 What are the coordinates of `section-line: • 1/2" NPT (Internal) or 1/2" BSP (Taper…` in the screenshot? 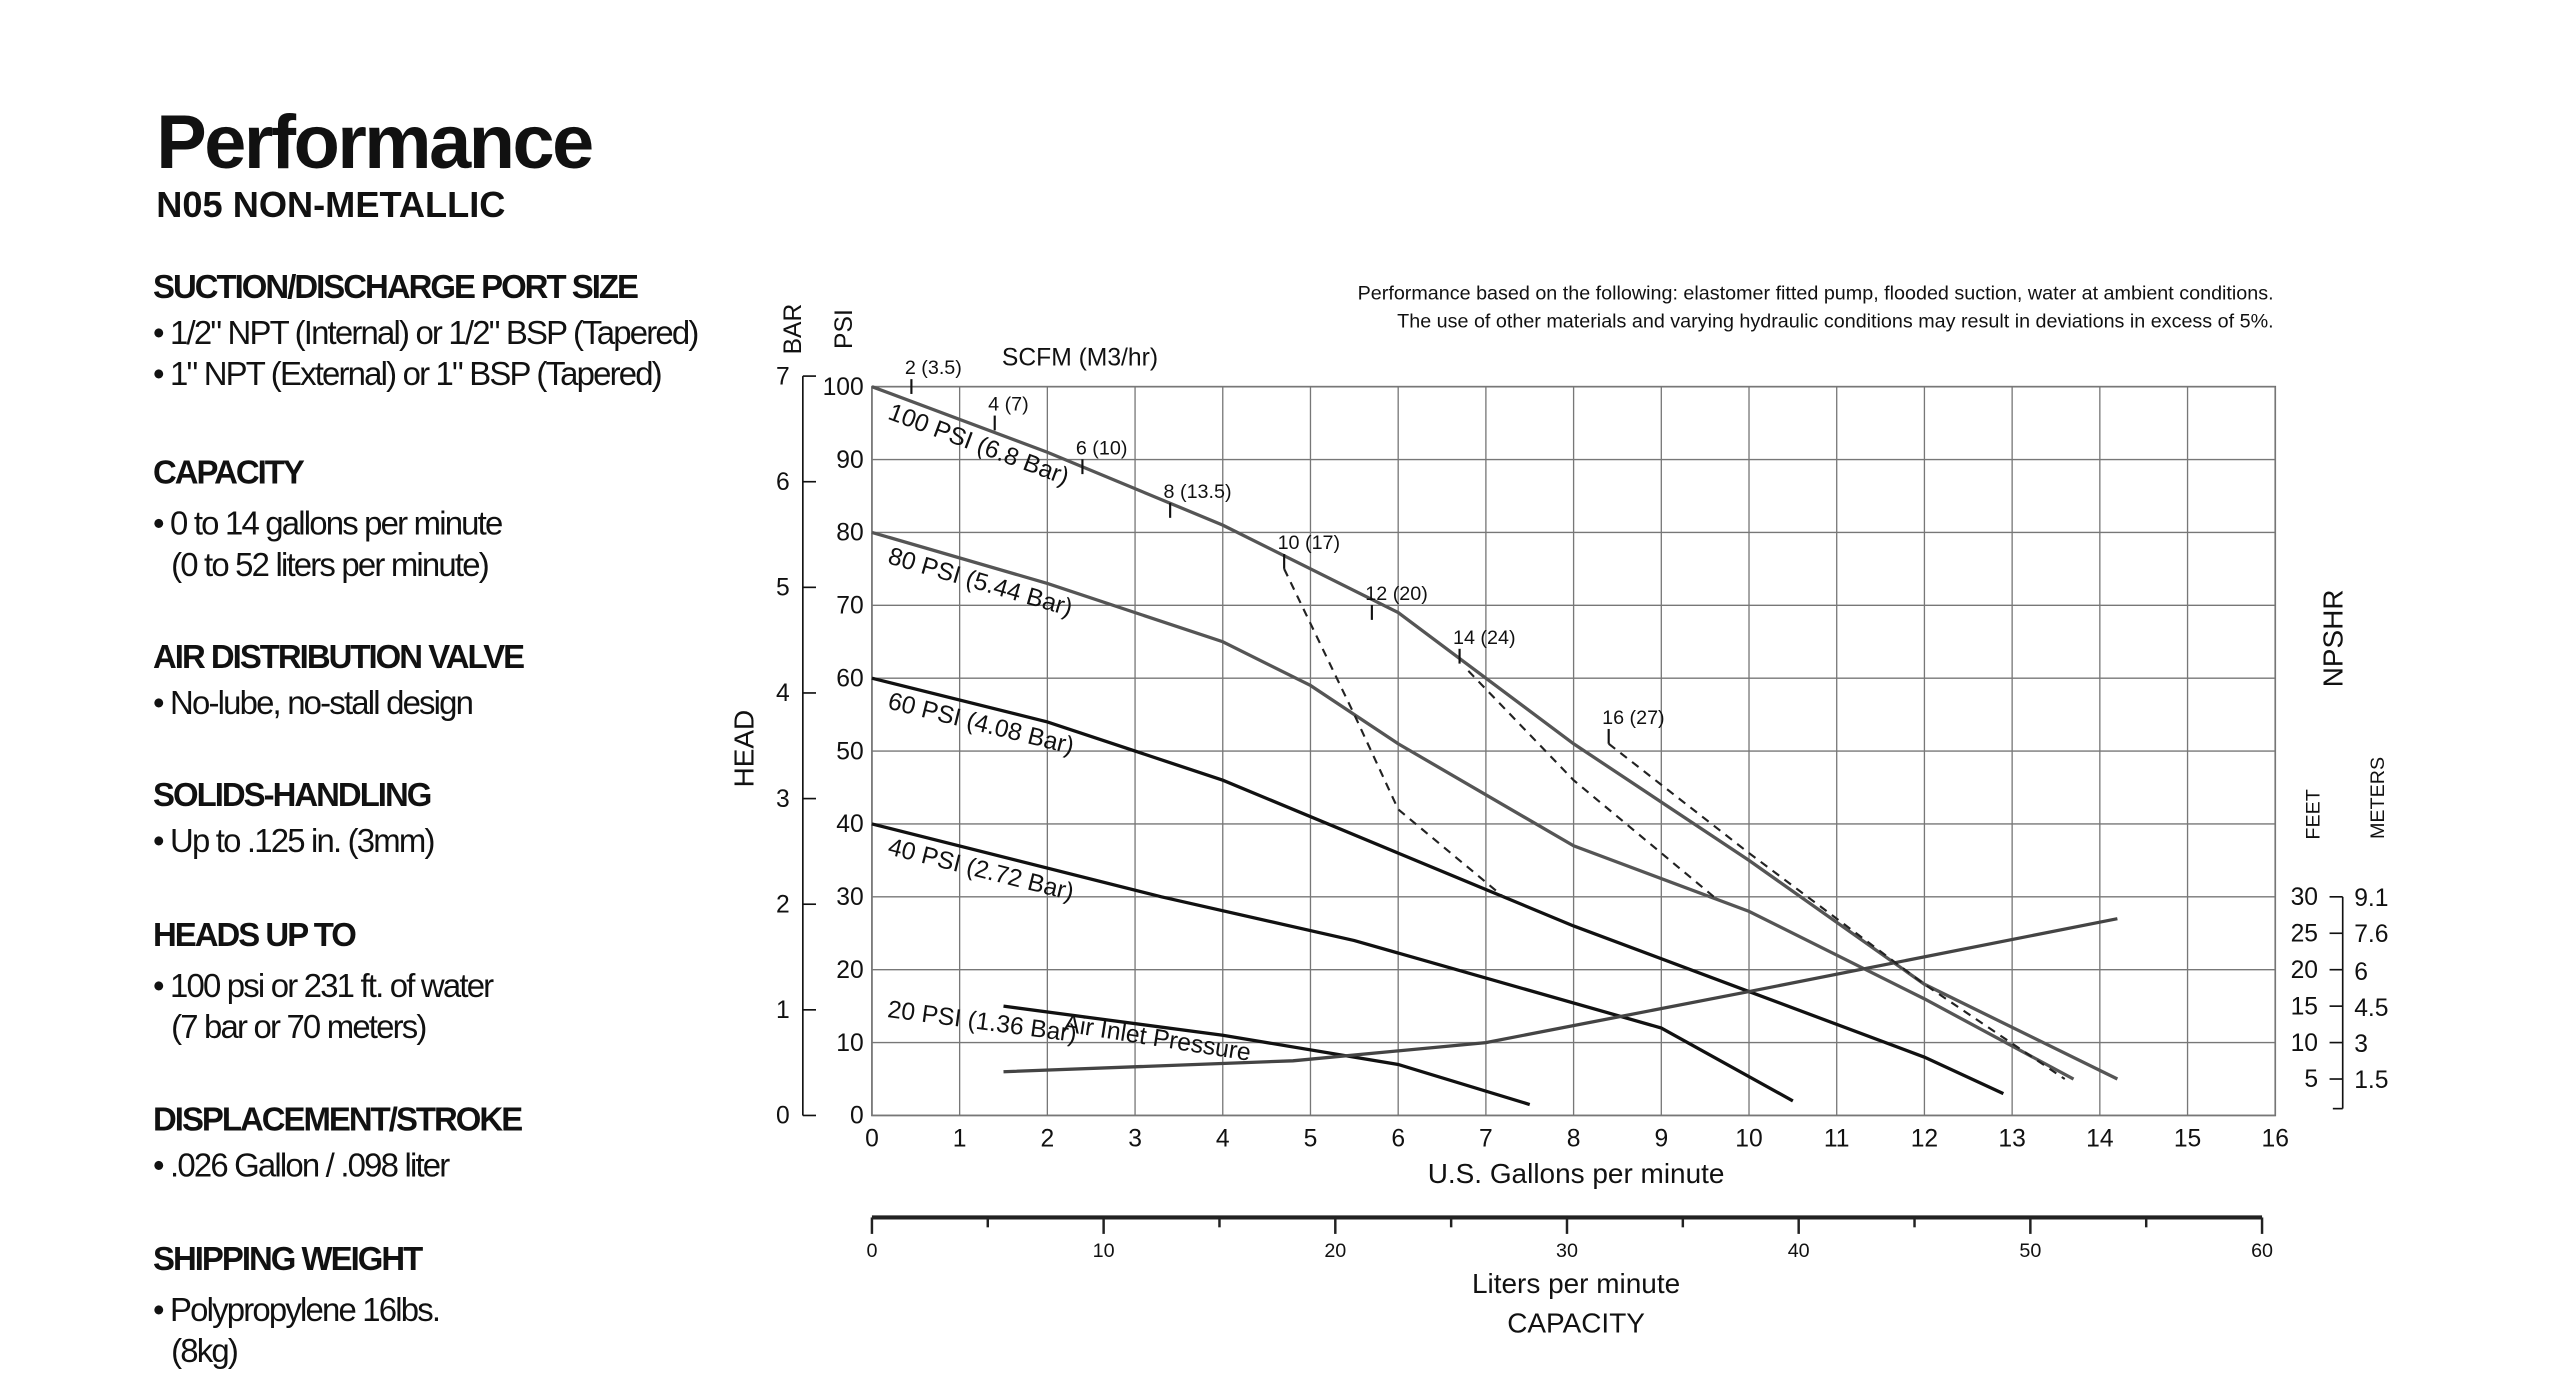 It's located at (425, 332).